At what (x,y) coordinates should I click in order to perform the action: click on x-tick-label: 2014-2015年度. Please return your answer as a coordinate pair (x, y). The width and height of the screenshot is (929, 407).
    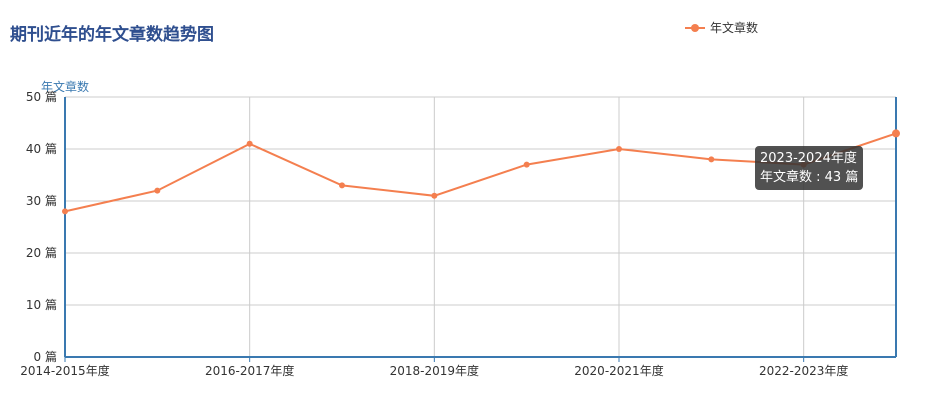
    Looking at the image, I should click on (64, 370).